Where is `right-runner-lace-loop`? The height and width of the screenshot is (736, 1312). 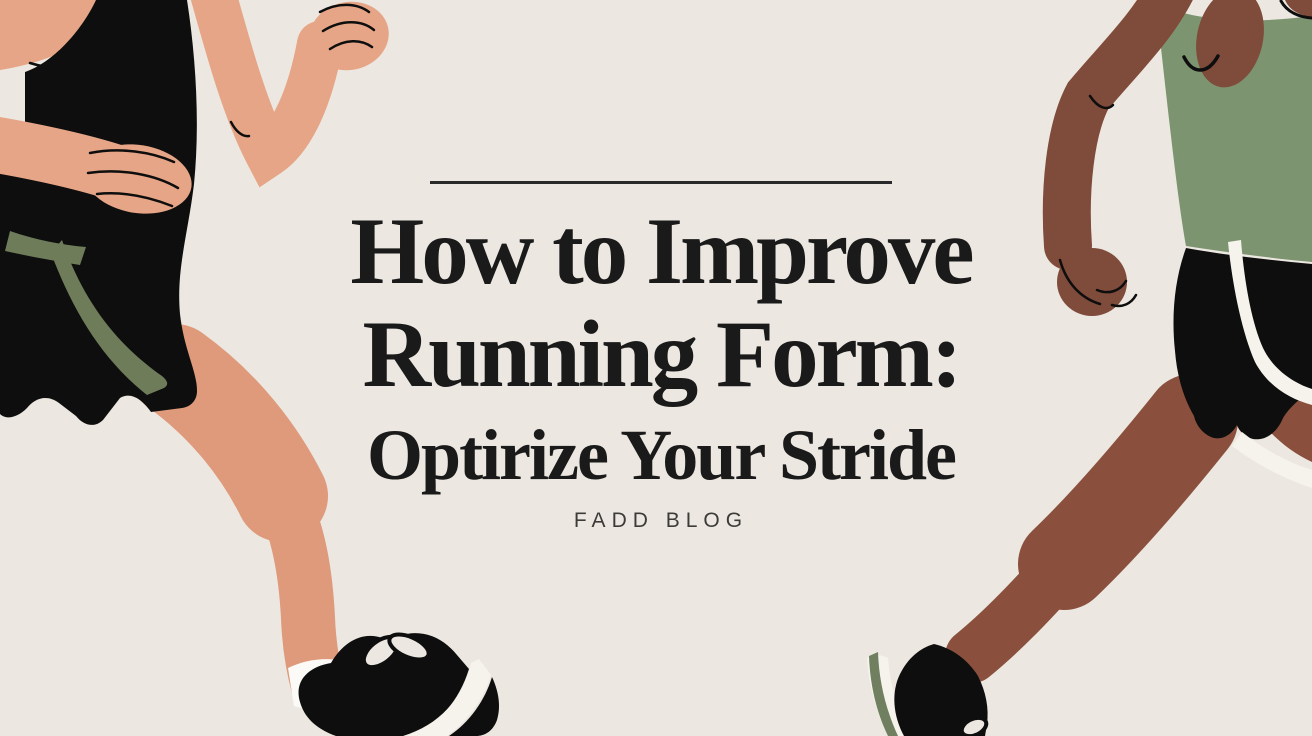 right-runner-lace-loop is located at coordinates (974, 725).